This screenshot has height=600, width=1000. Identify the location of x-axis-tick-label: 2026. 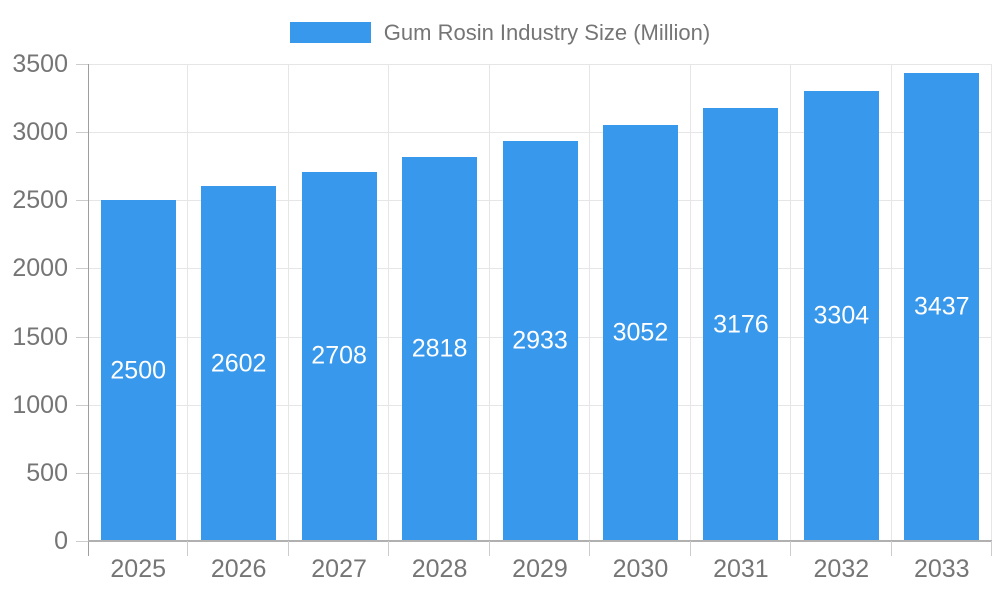
(238, 569).